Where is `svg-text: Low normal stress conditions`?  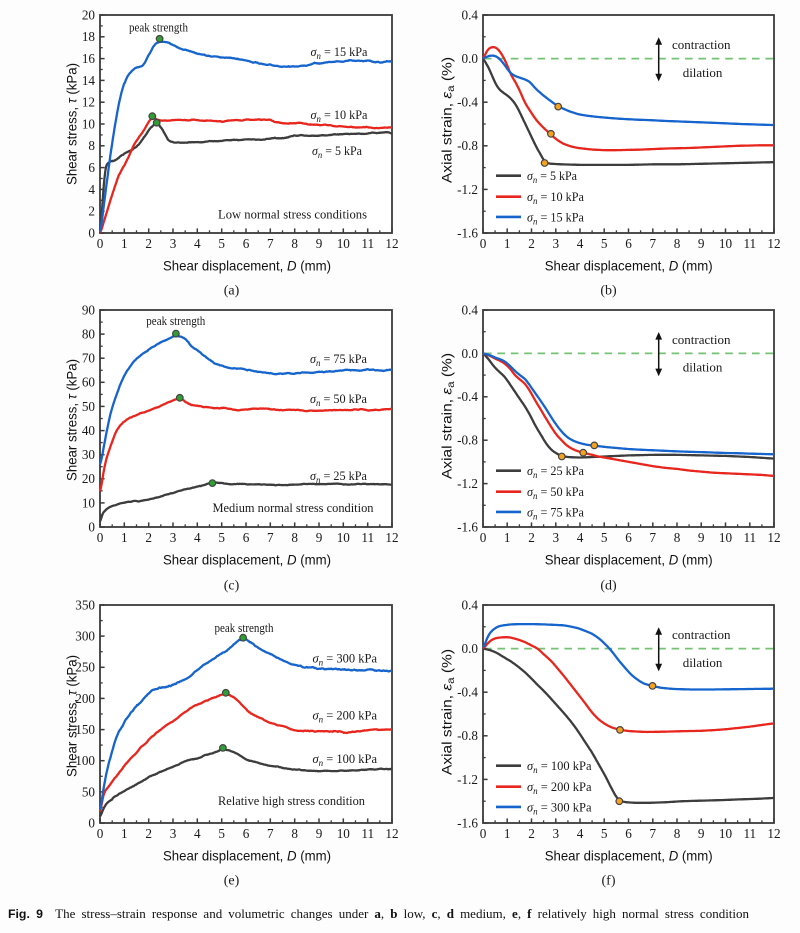 svg-text: Low normal stress conditions is located at coordinates (292, 214).